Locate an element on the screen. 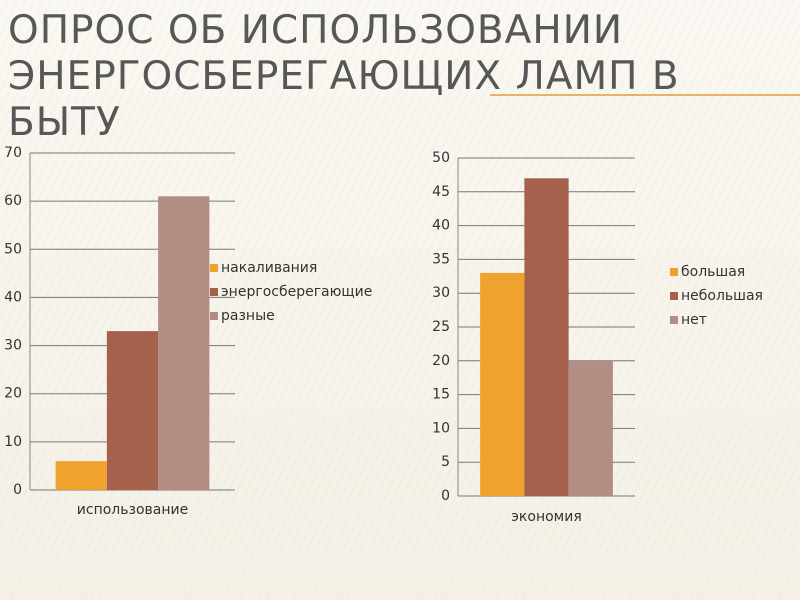  y-tick-label: 60 is located at coordinates (13, 201).